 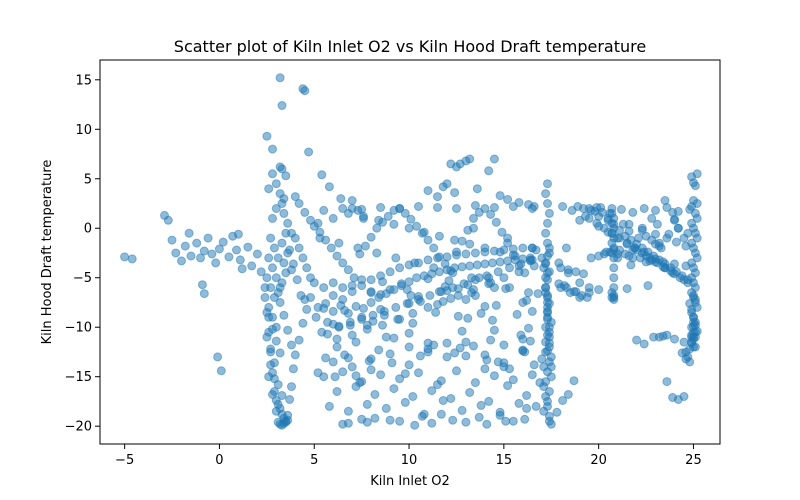 What do you see at coordinates (409, 460) in the screenshot?
I see `x-tick-label: 10` at bounding box center [409, 460].